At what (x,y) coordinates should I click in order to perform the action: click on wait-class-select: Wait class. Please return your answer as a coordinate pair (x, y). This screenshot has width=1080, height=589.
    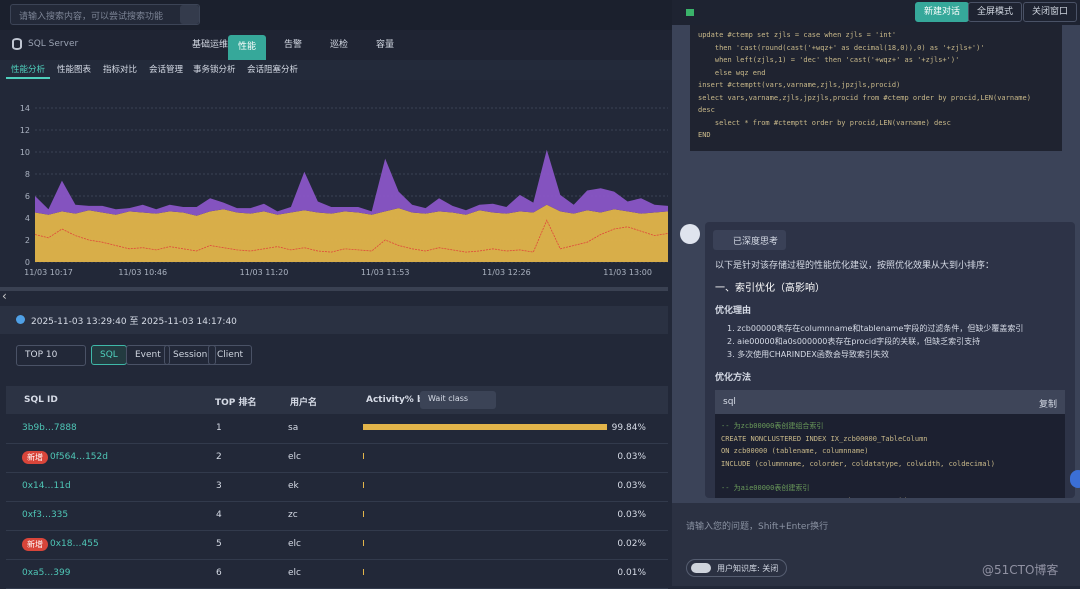
    Looking at the image, I should click on (458, 400).